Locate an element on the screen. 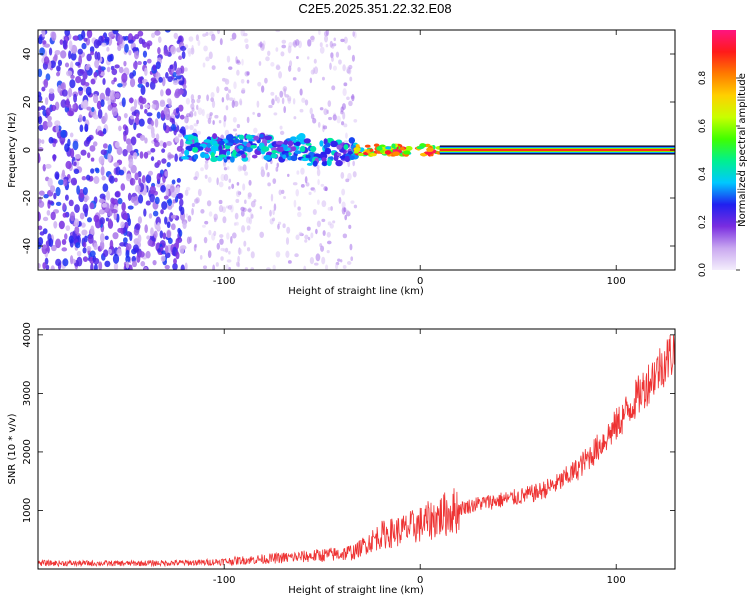 The image size is (750, 600). colorbar-tick-label: 0.2 is located at coordinates (703, 222).